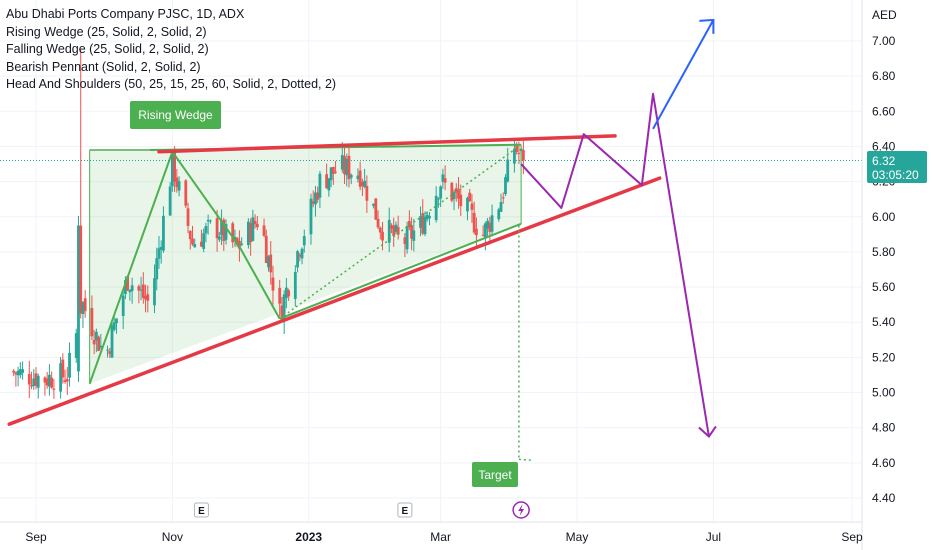  What do you see at coordinates (615, 264) in the screenshot?
I see `bearish-projection-path` at bounding box center [615, 264].